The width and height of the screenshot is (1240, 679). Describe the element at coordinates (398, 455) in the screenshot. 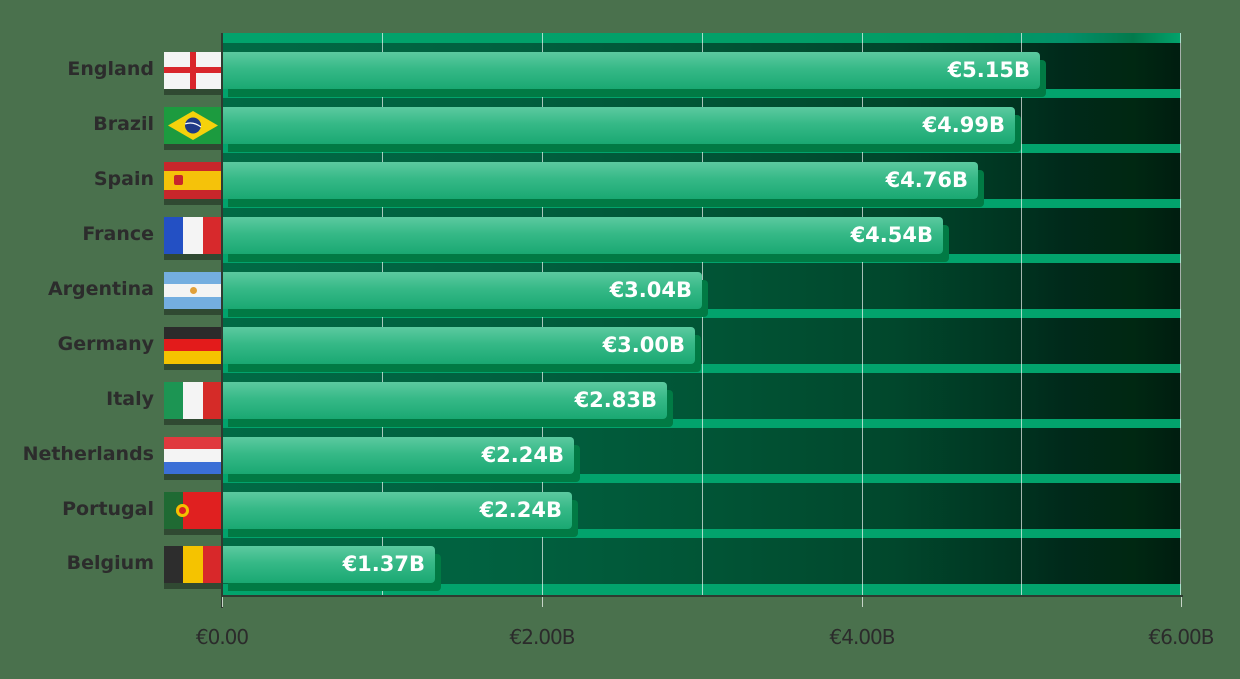

I see `bar-netherlands: €2.24B` at that location.